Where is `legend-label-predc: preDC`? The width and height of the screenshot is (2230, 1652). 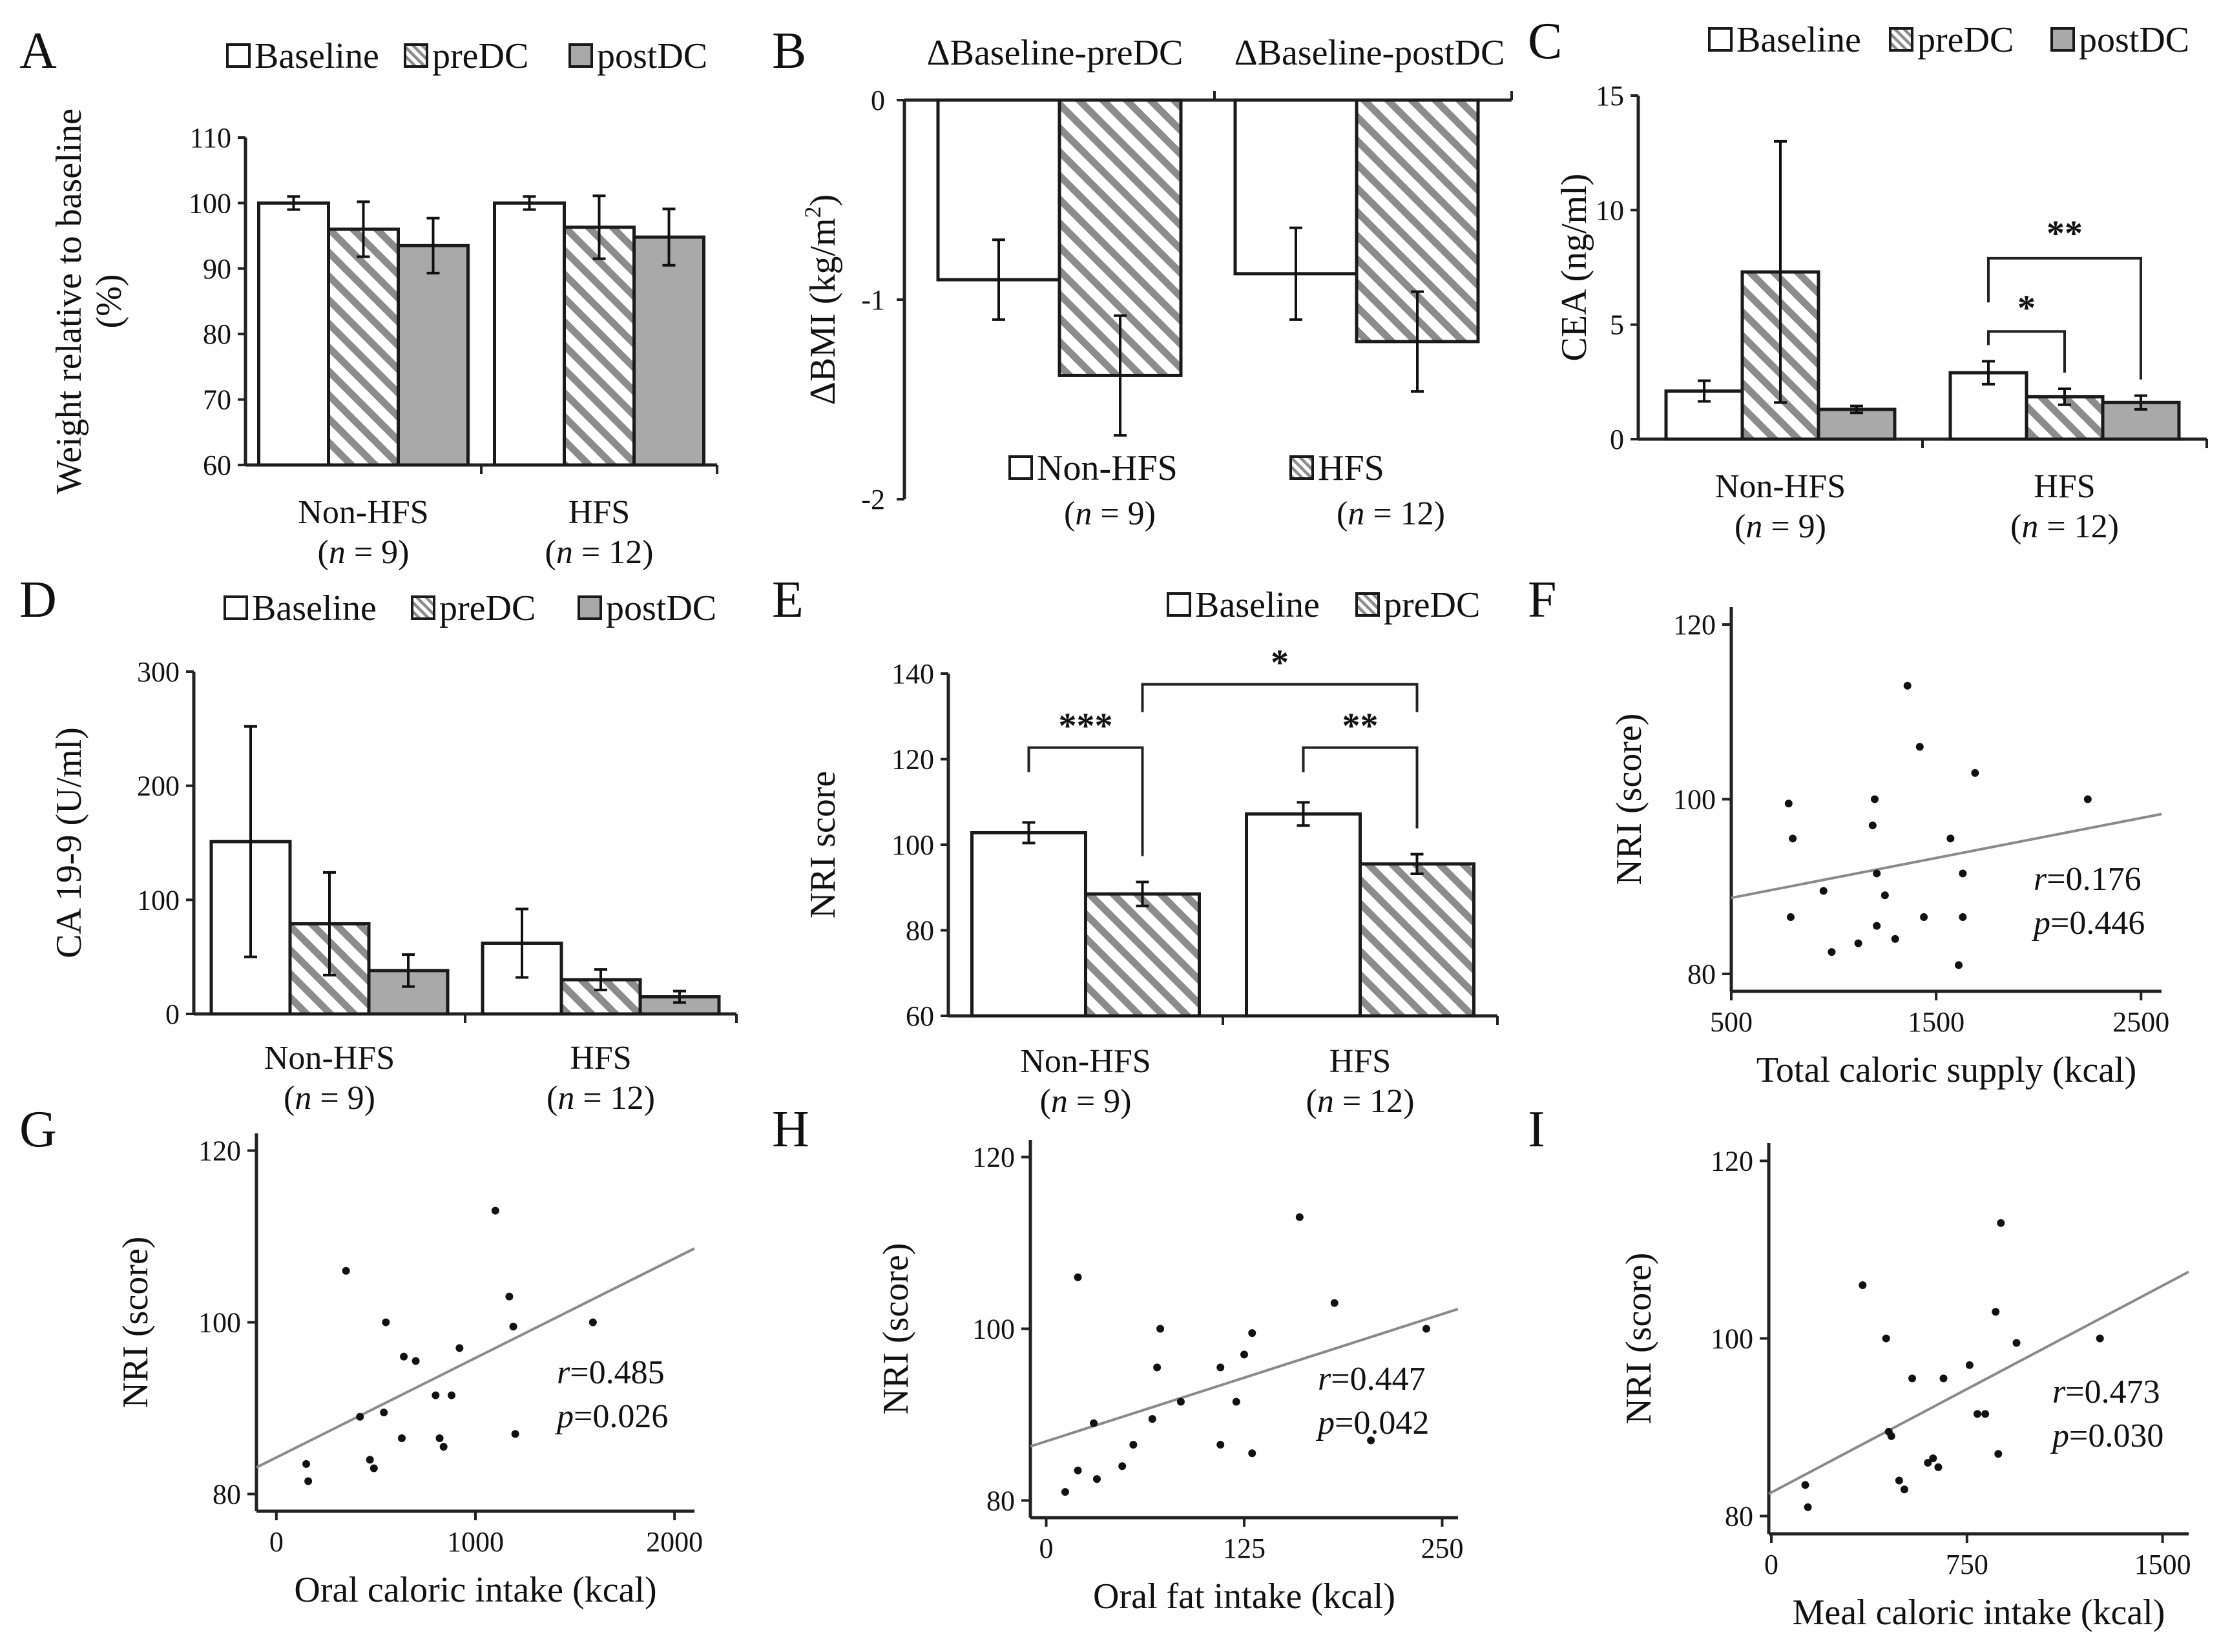
legend-label-predc: preDC is located at coordinates (480, 56).